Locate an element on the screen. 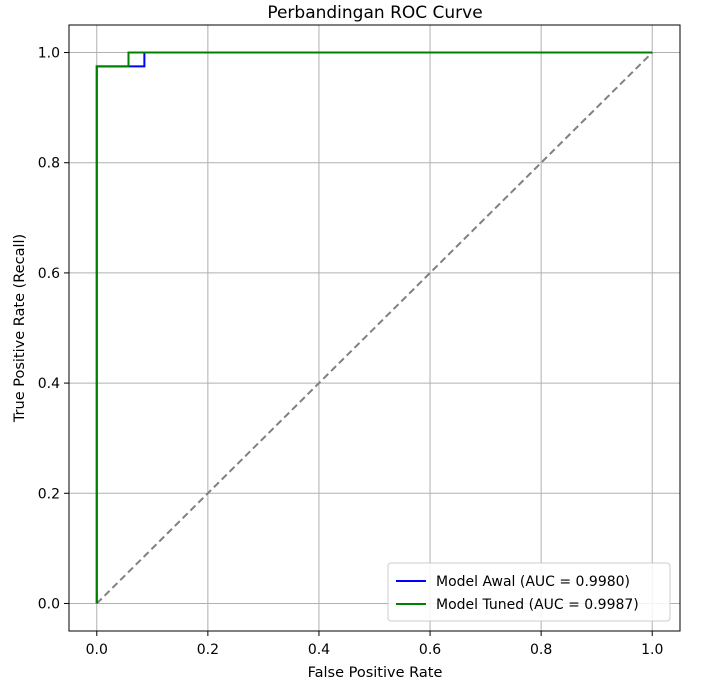 The image size is (701, 690). y-tick-label: 0.2 is located at coordinates (49, 494).